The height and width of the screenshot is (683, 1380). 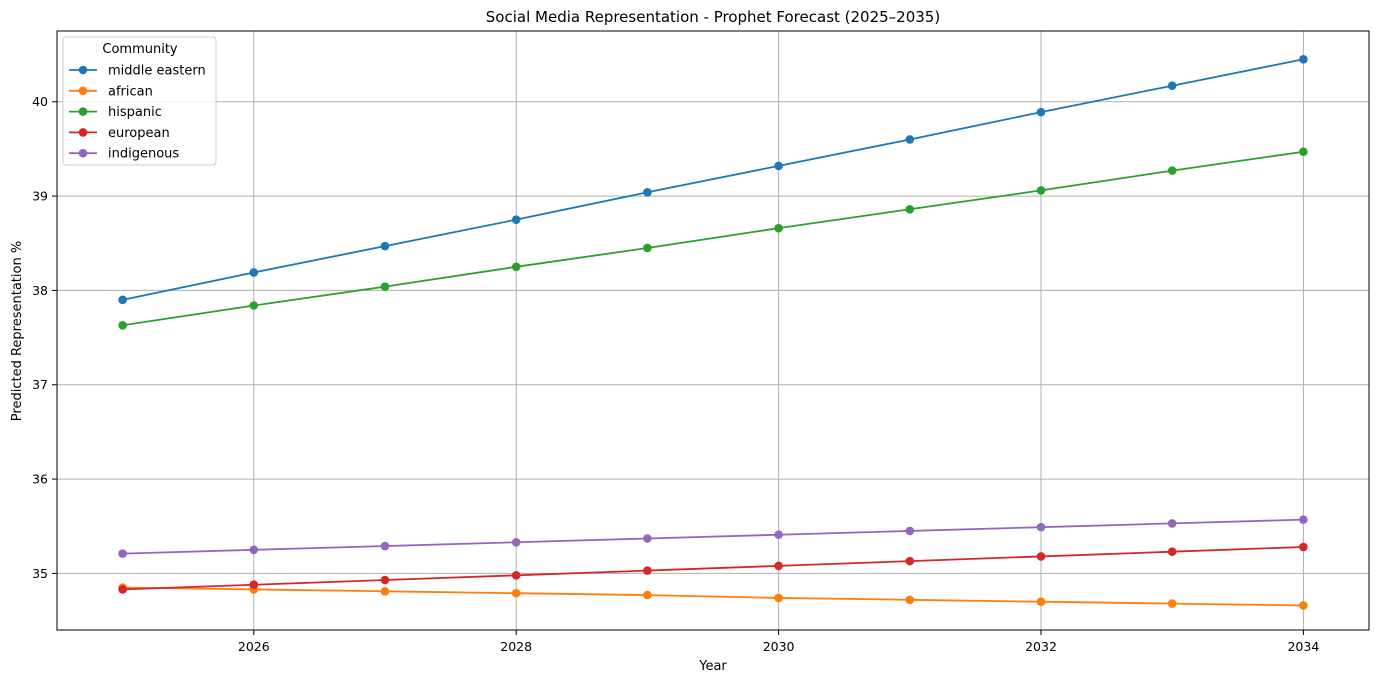 I want to click on legend-label: african, so click(x=130, y=91).